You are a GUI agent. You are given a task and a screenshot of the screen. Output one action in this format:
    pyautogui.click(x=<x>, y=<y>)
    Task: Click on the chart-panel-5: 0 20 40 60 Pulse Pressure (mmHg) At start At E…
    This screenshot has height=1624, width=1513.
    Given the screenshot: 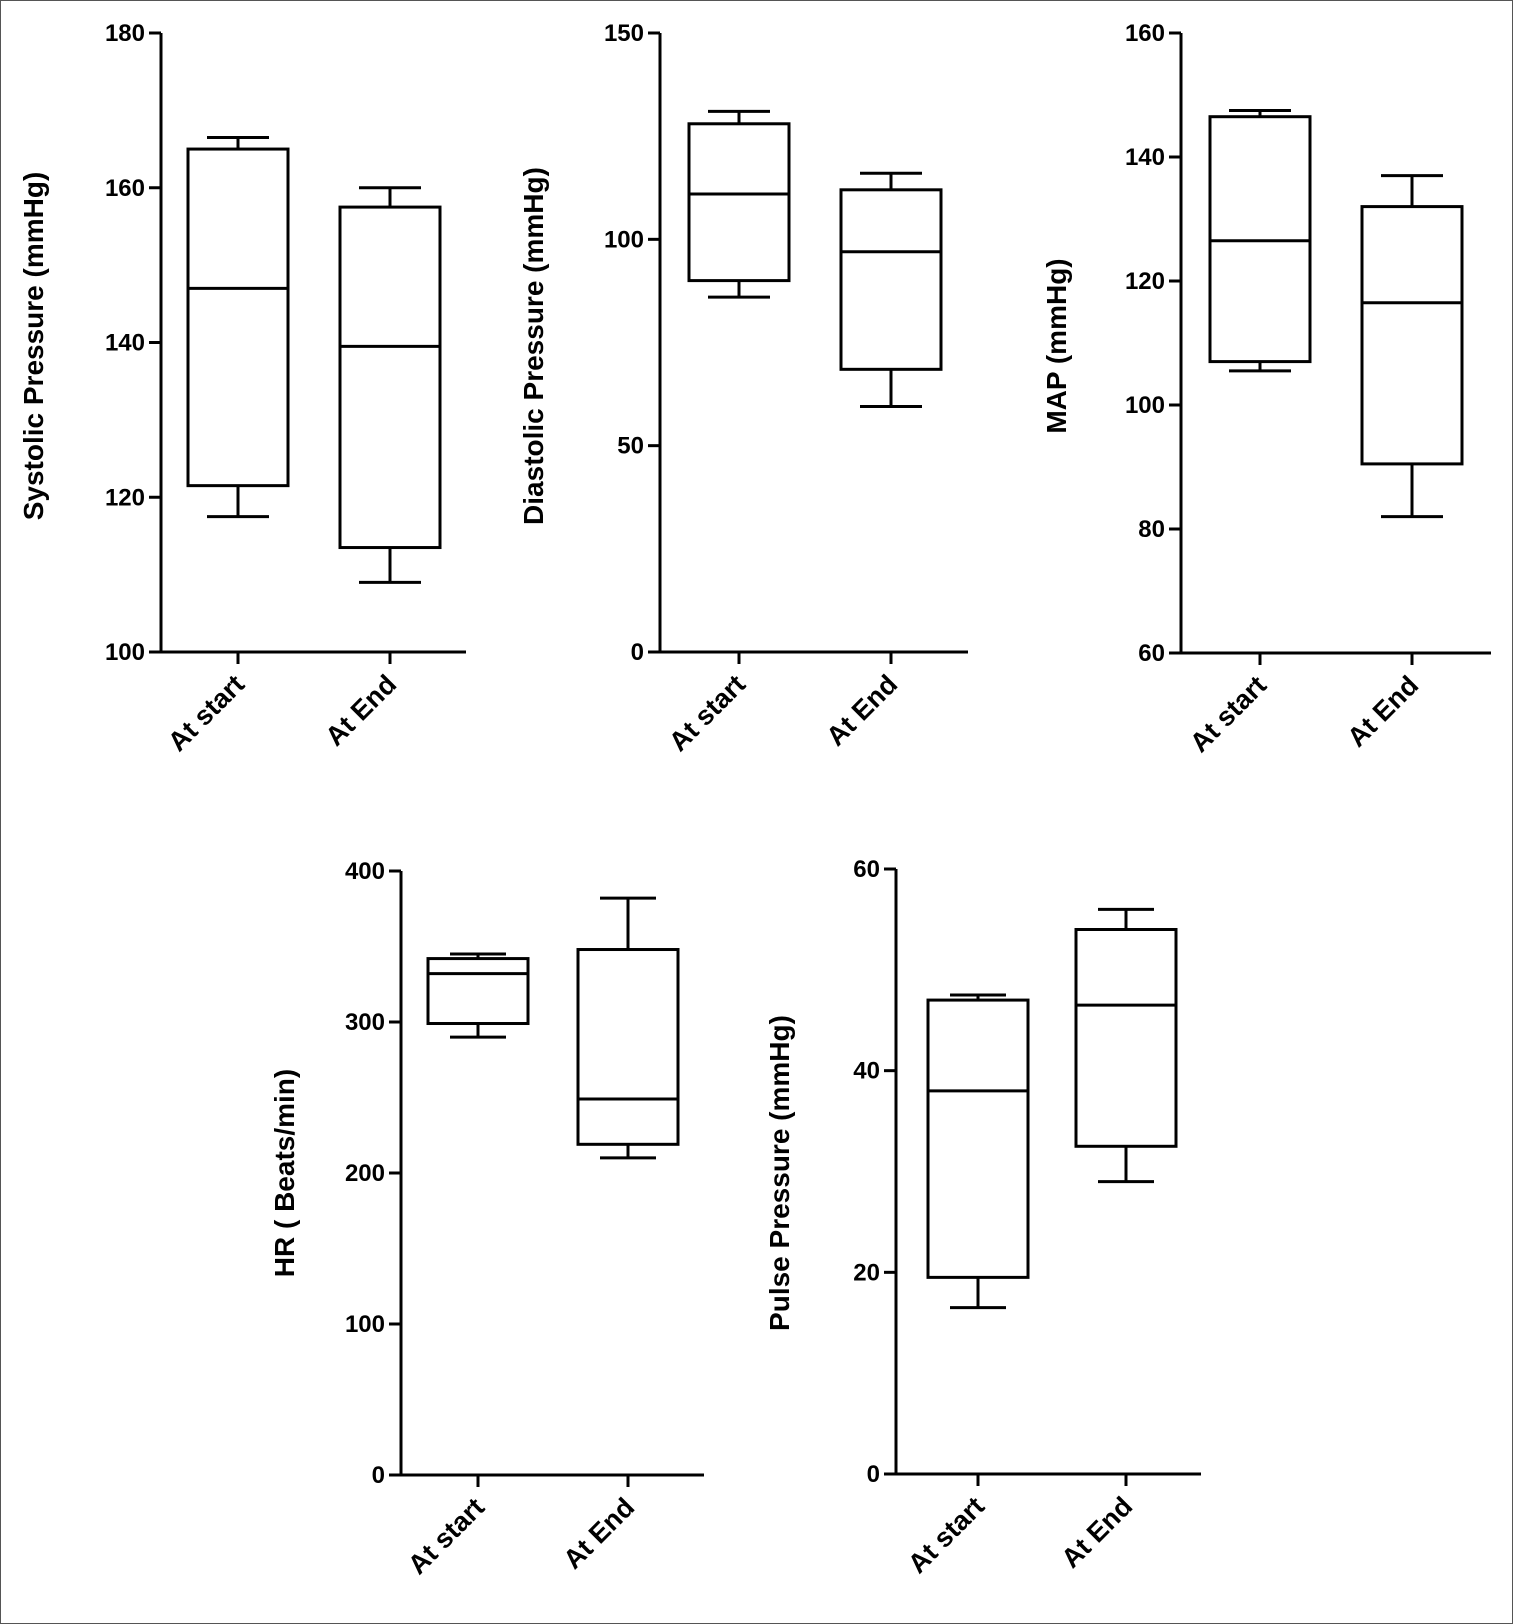 What is the action you would take?
    pyautogui.click(x=982, y=1217)
    